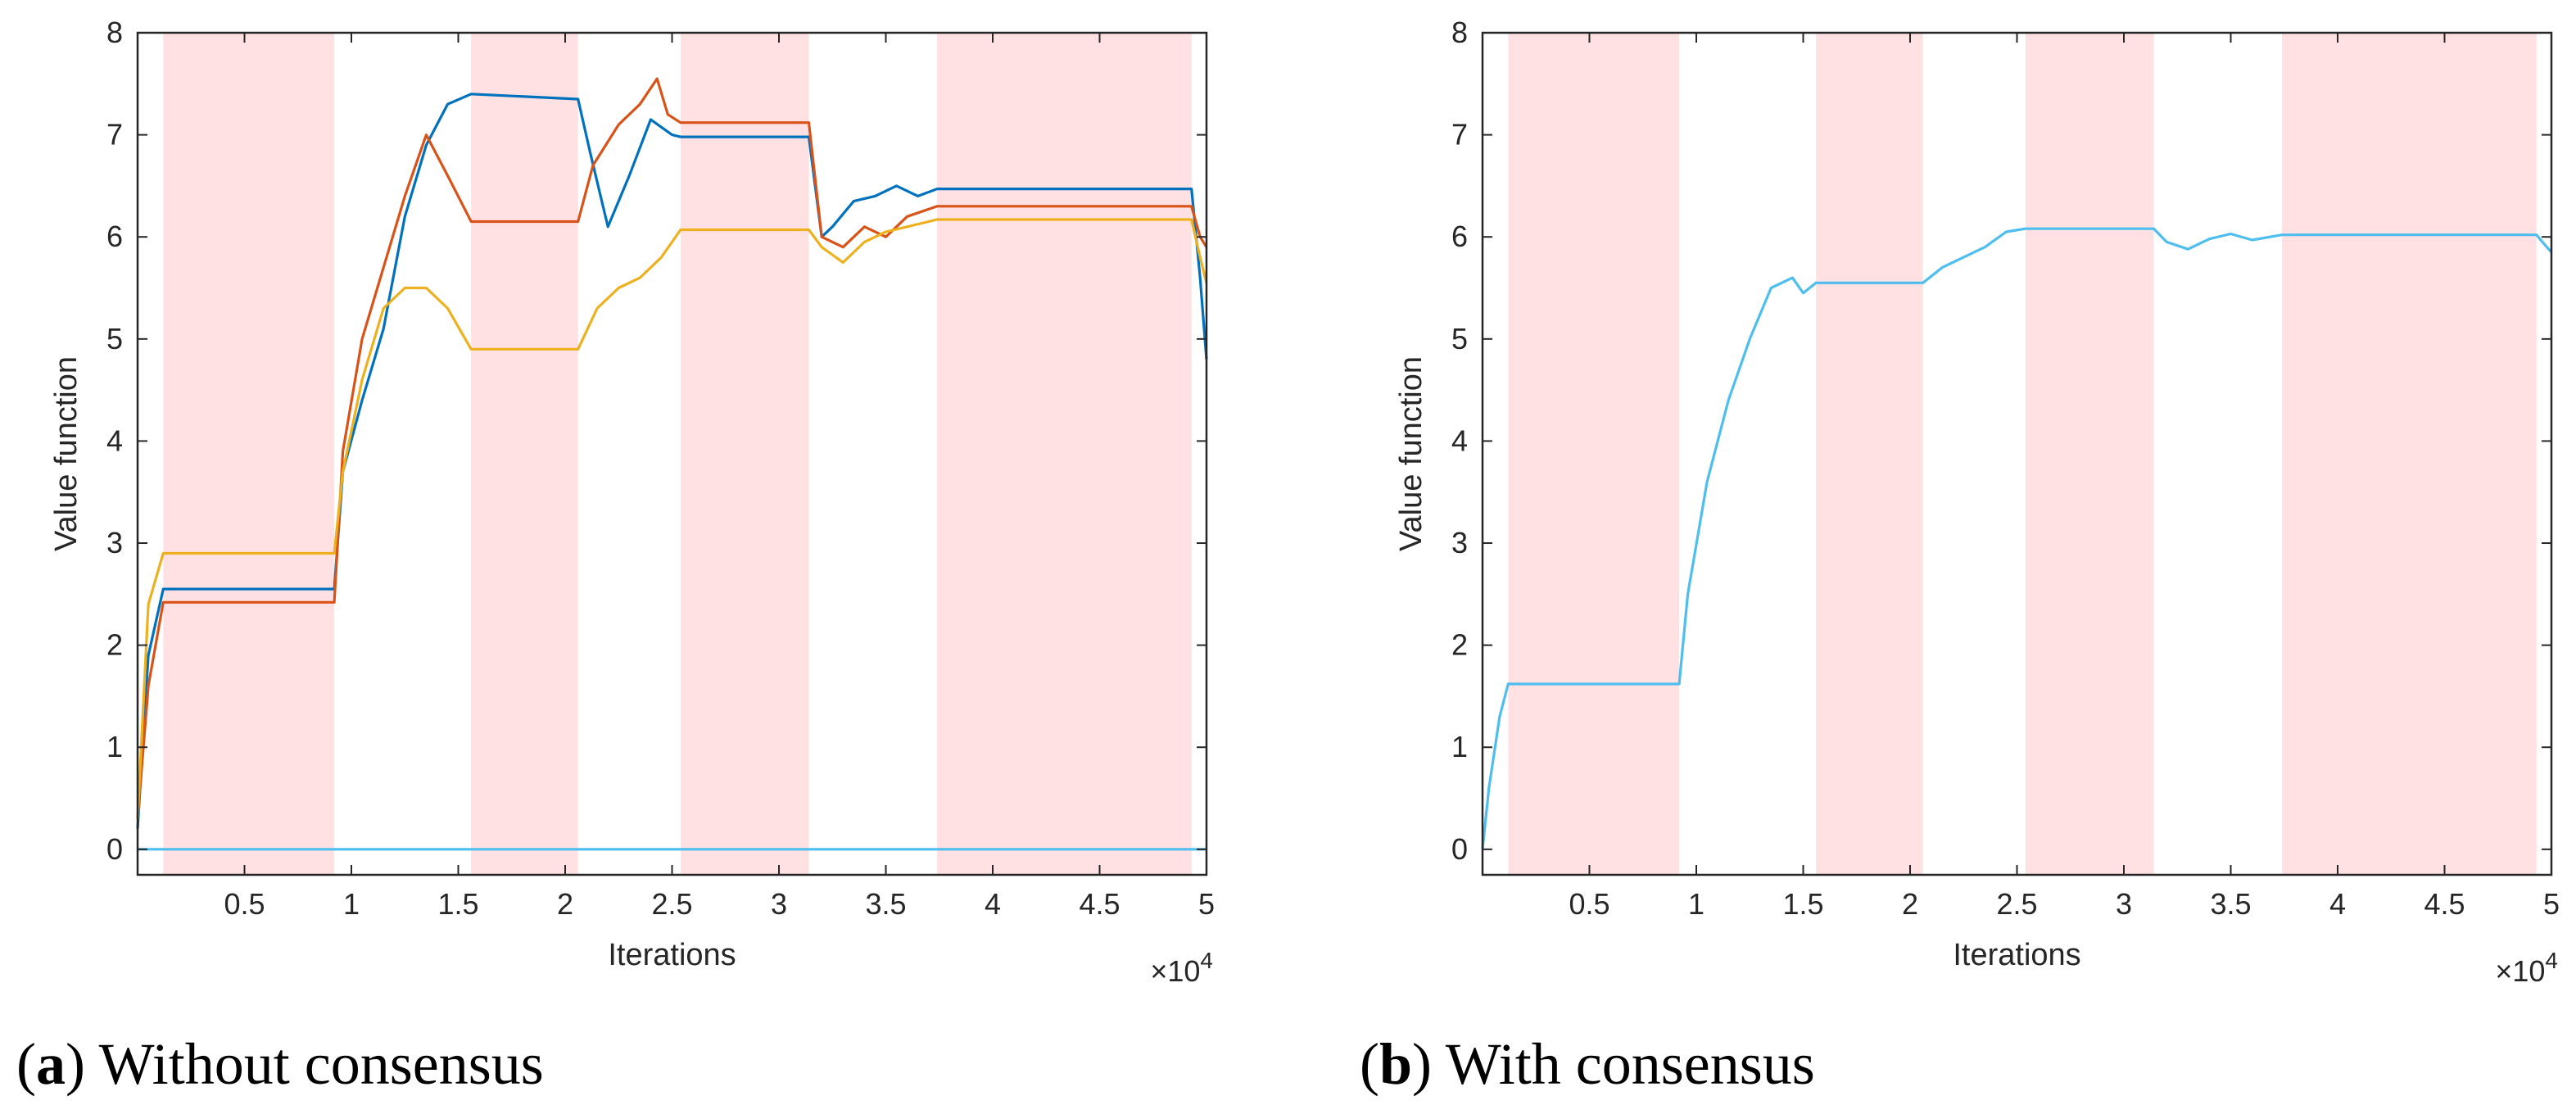  I want to click on x-exponent-label-a: ×10⁴, so click(1181, 968).